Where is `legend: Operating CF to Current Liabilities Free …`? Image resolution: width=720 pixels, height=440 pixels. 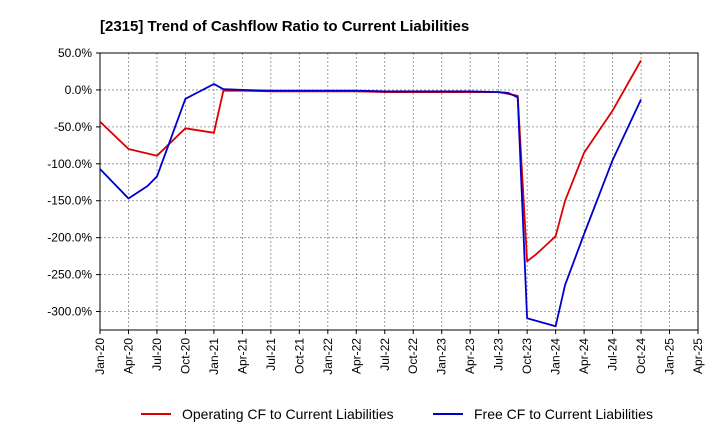
legend: Operating CF to Current Liabilities Free … is located at coordinates (397, 414).